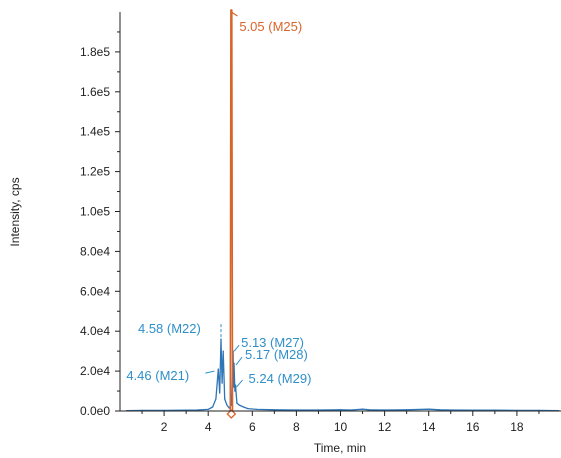 The height and width of the screenshot is (458, 561). What do you see at coordinates (276, 354) in the screenshot?
I see `peak-annotation-label: 5.17 (M28)` at bounding box center [276, 354].